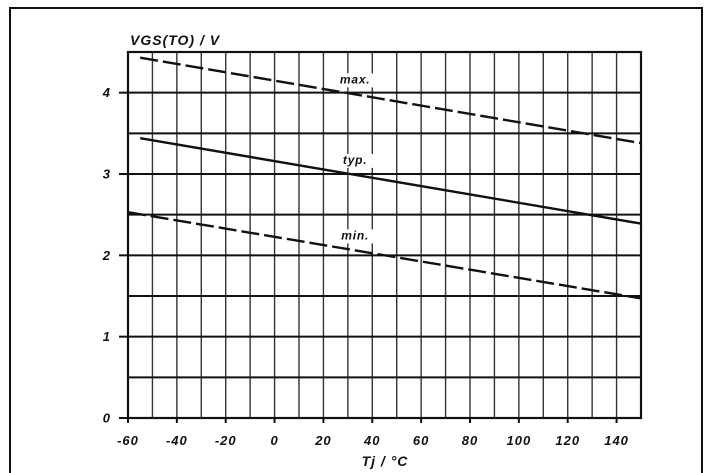 The width and height of the screenshot is (719, 473). I want to click on series-labels: max. typ. min., so click(355, 158).